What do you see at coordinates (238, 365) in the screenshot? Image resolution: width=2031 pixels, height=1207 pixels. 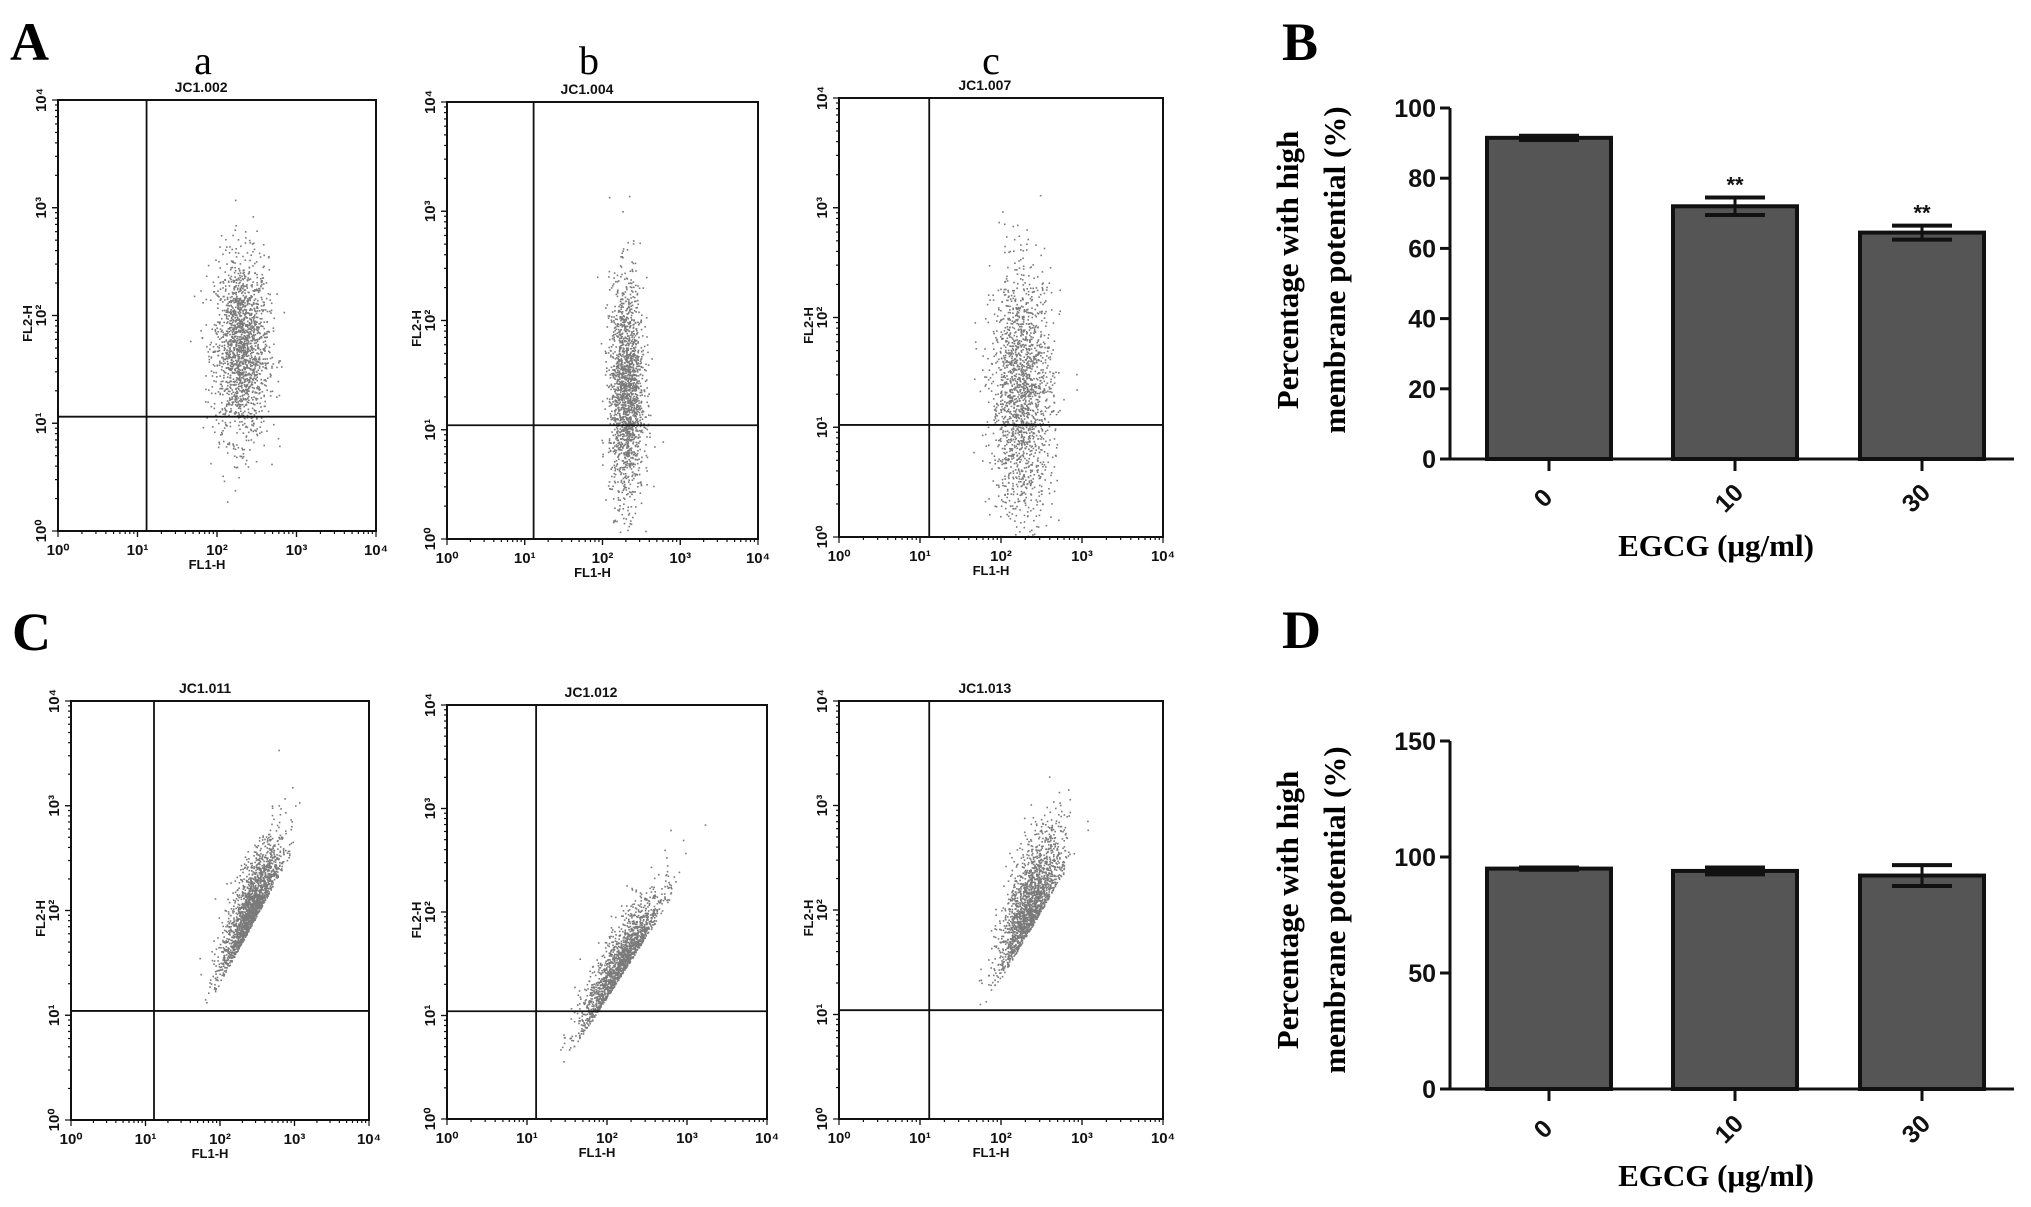 I see `scatter-points` at bounding box center [238, 365].